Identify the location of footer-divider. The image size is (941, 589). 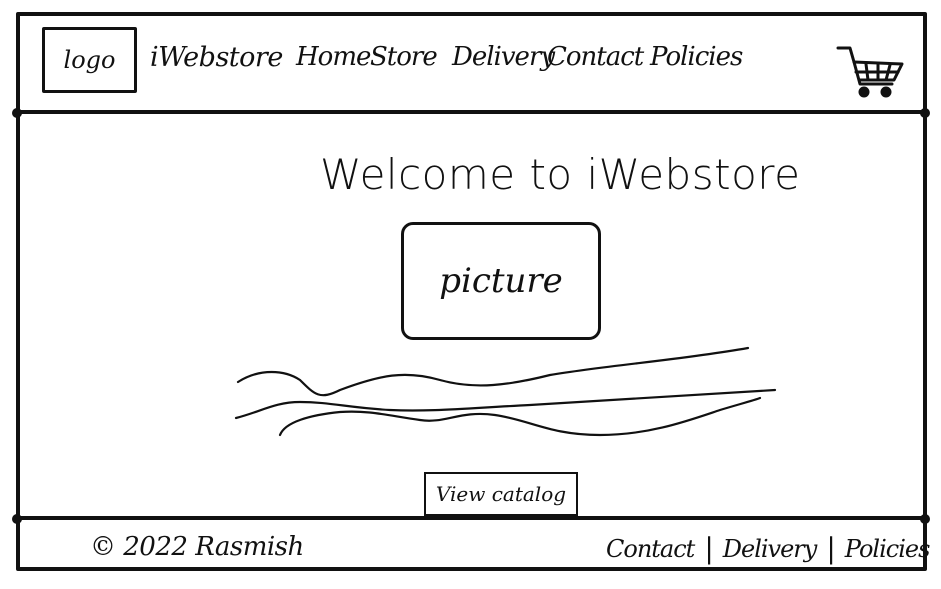
(471, 518).